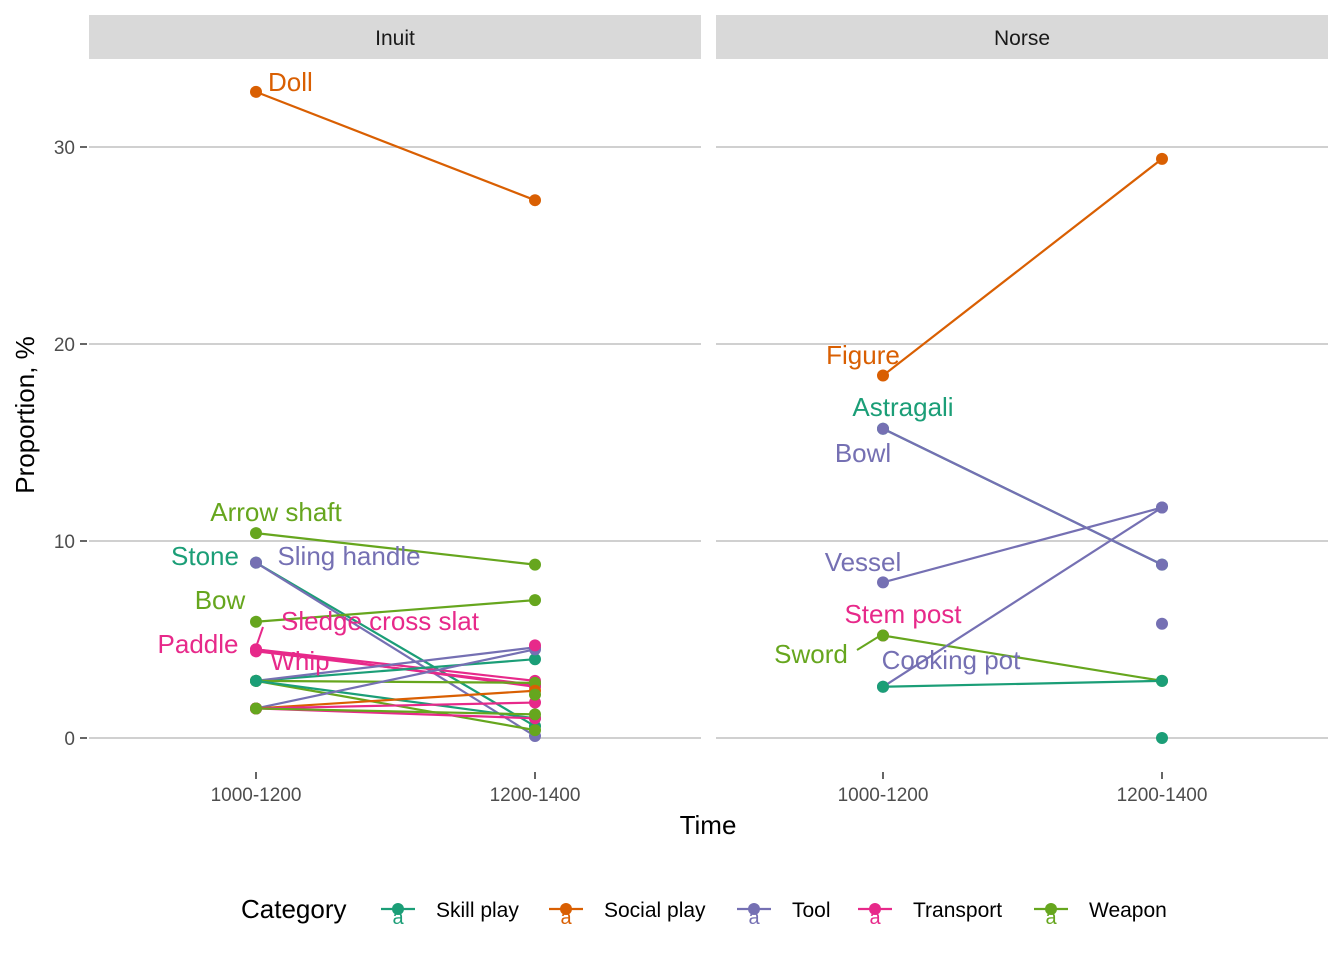 Image resolution: width=1344 pixels, height=960 pixels. Describe the element at coordinates (276, 512) in the screenshot. I see `data-label: Arrow shaft` at that location.